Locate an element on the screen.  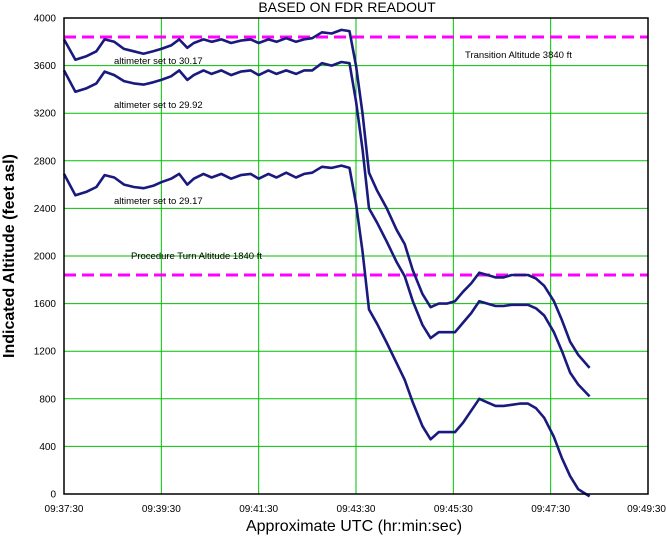
x-tick-label-0: 09:37:30 is located at coordinates (64, 509).